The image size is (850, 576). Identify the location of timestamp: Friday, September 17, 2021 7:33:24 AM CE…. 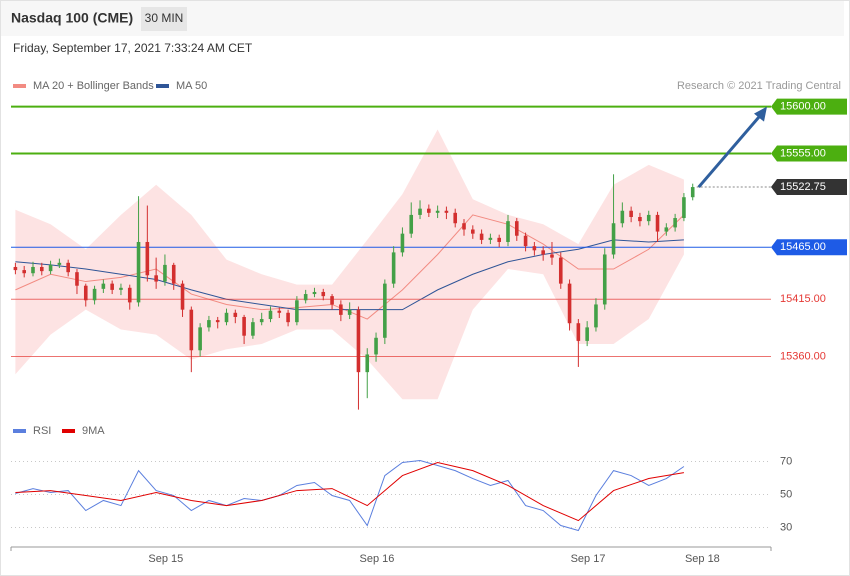
(133, 48).